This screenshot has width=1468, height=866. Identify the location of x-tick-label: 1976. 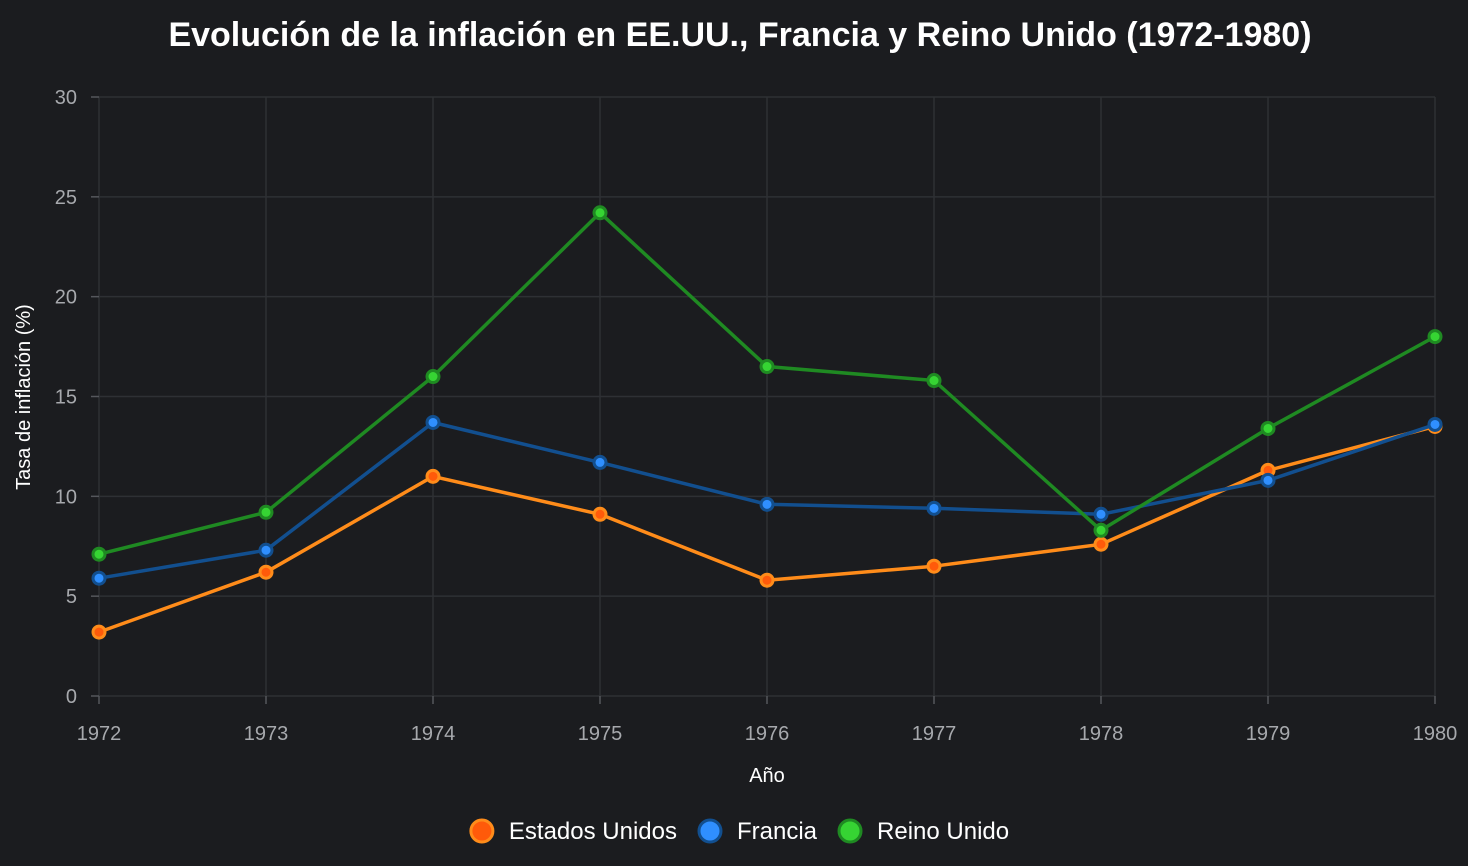
(767, 734).